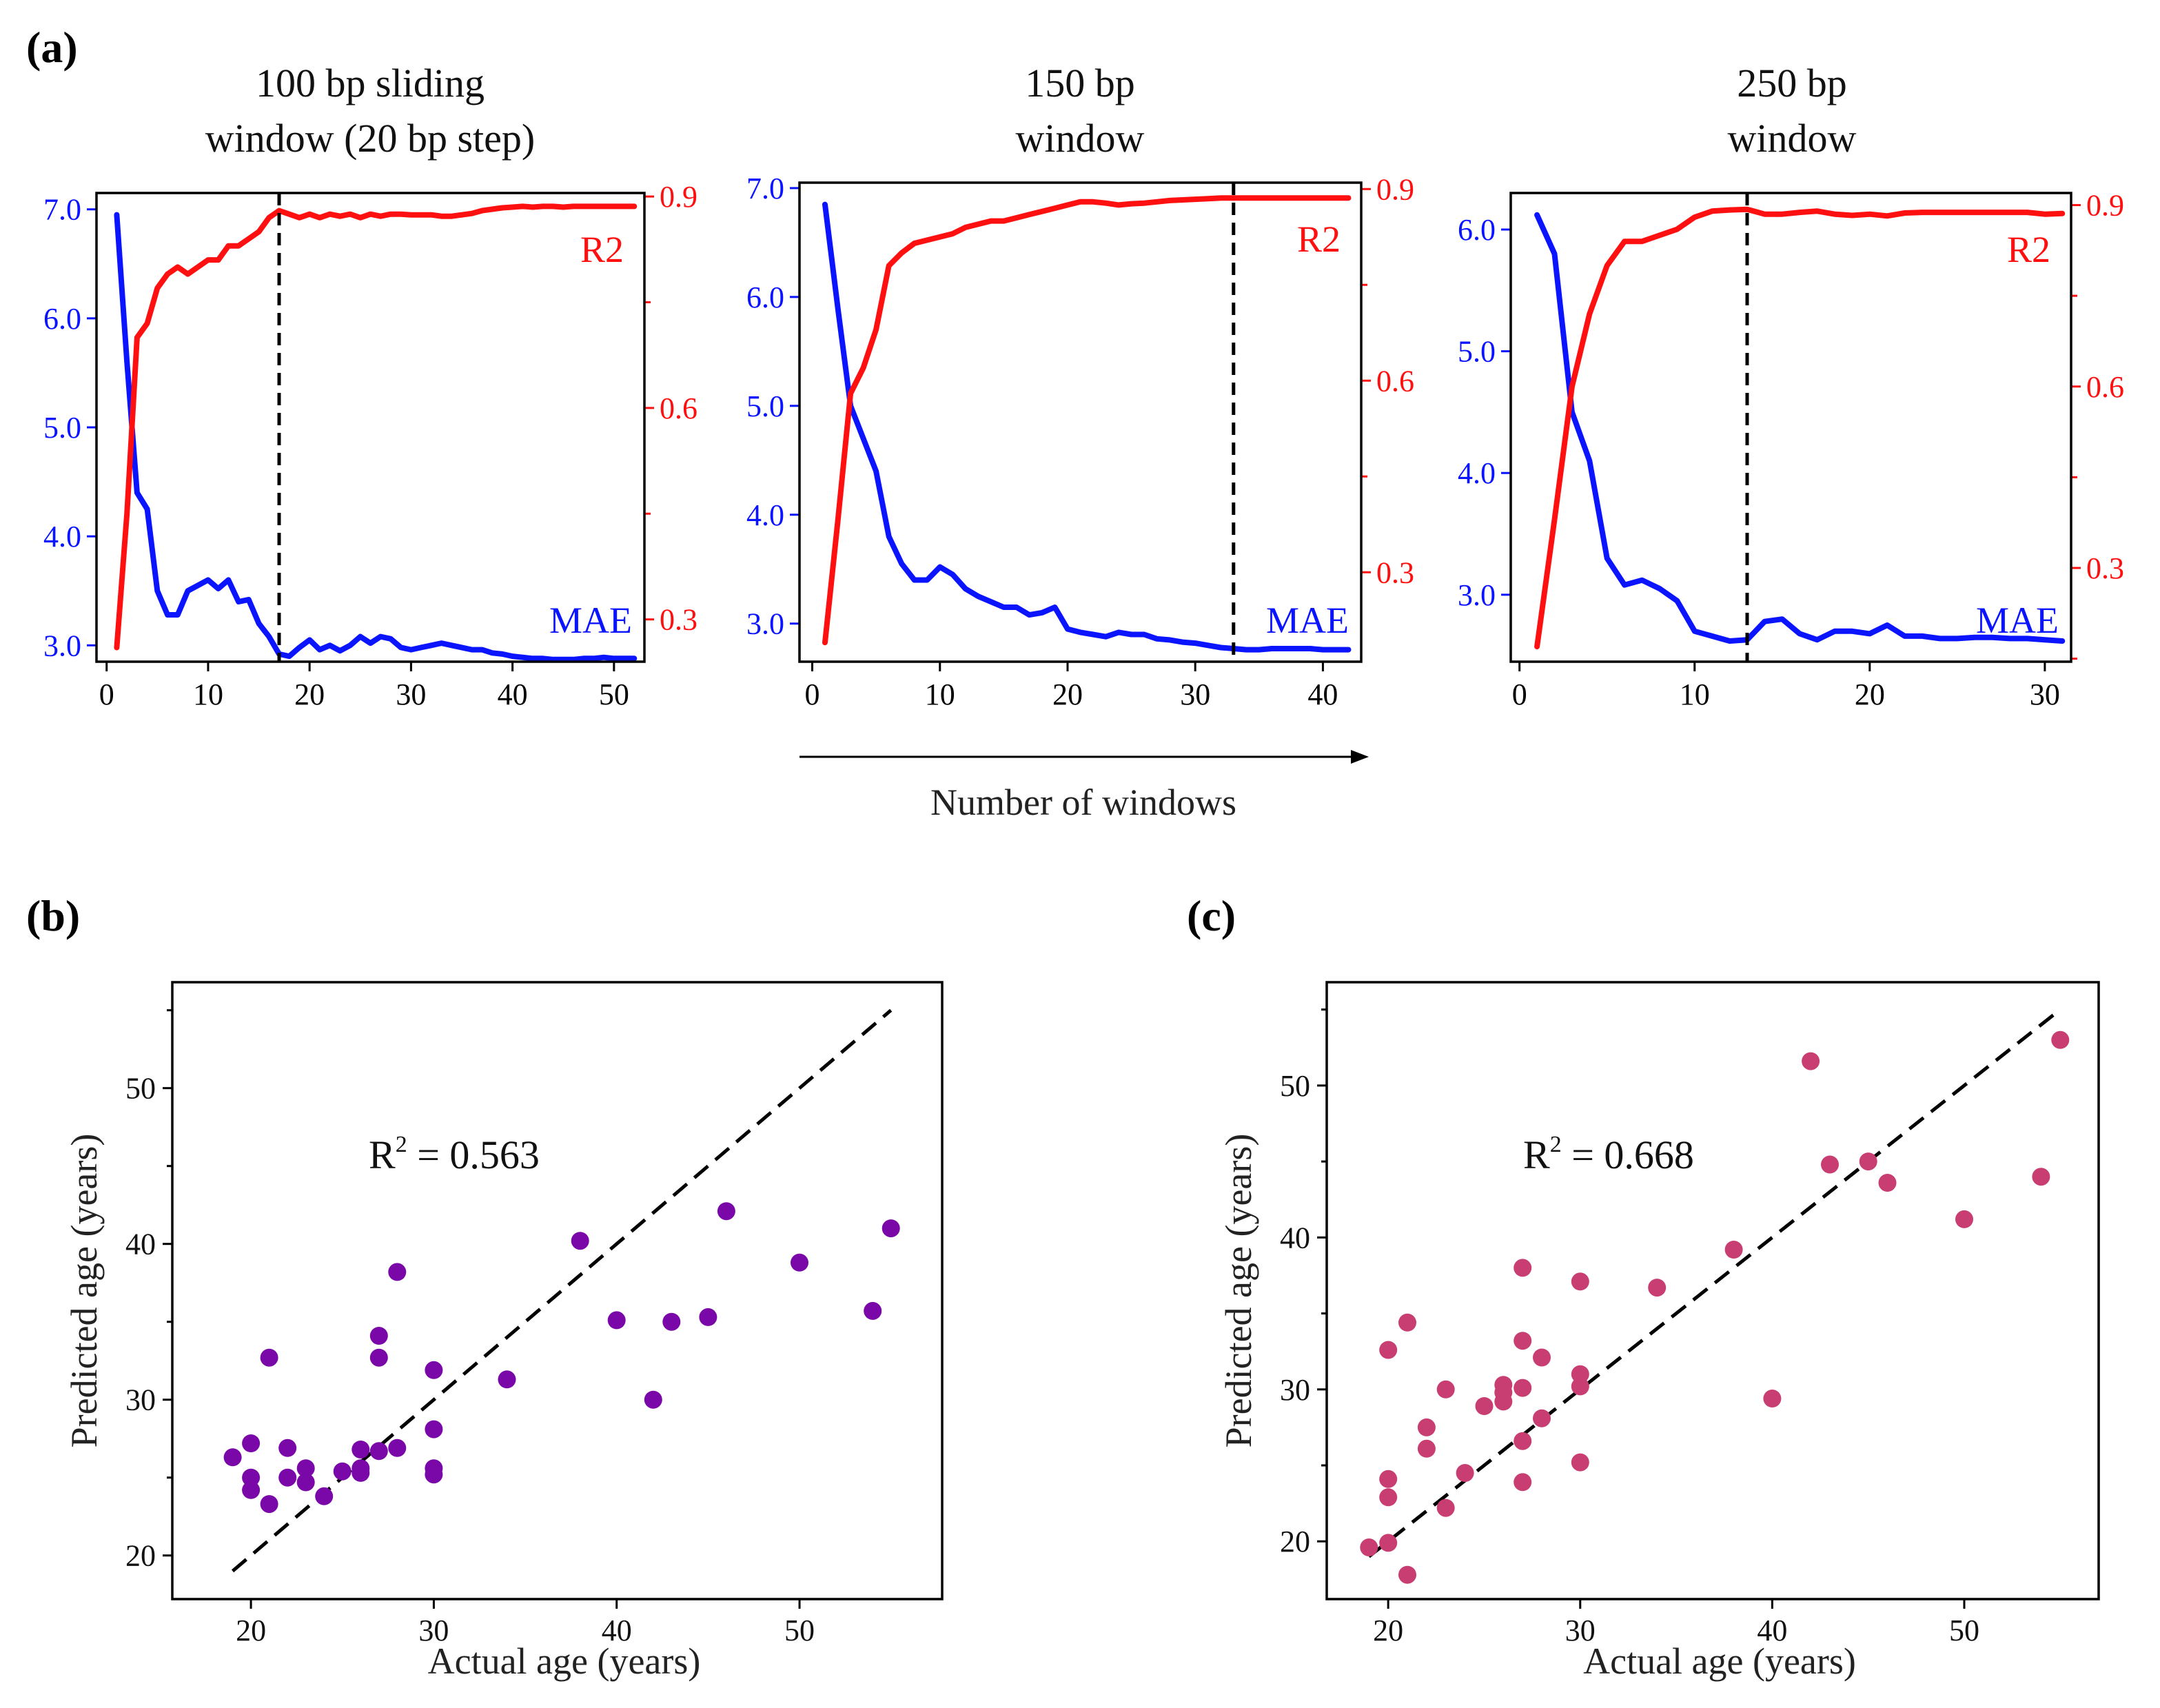 The image size is (2160, 1708). I want to click on x-tick-label: 30, so click(1580, 1630).